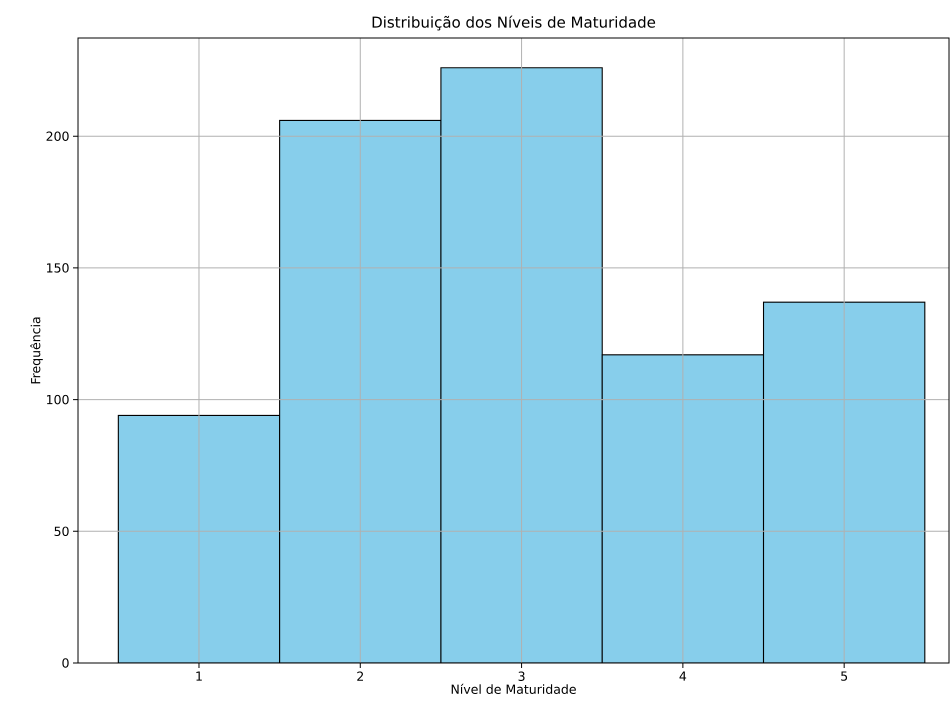 The height and width of the screenshot is (715, 951). I want to click on x-tick-label: 3, so click(521, 676).